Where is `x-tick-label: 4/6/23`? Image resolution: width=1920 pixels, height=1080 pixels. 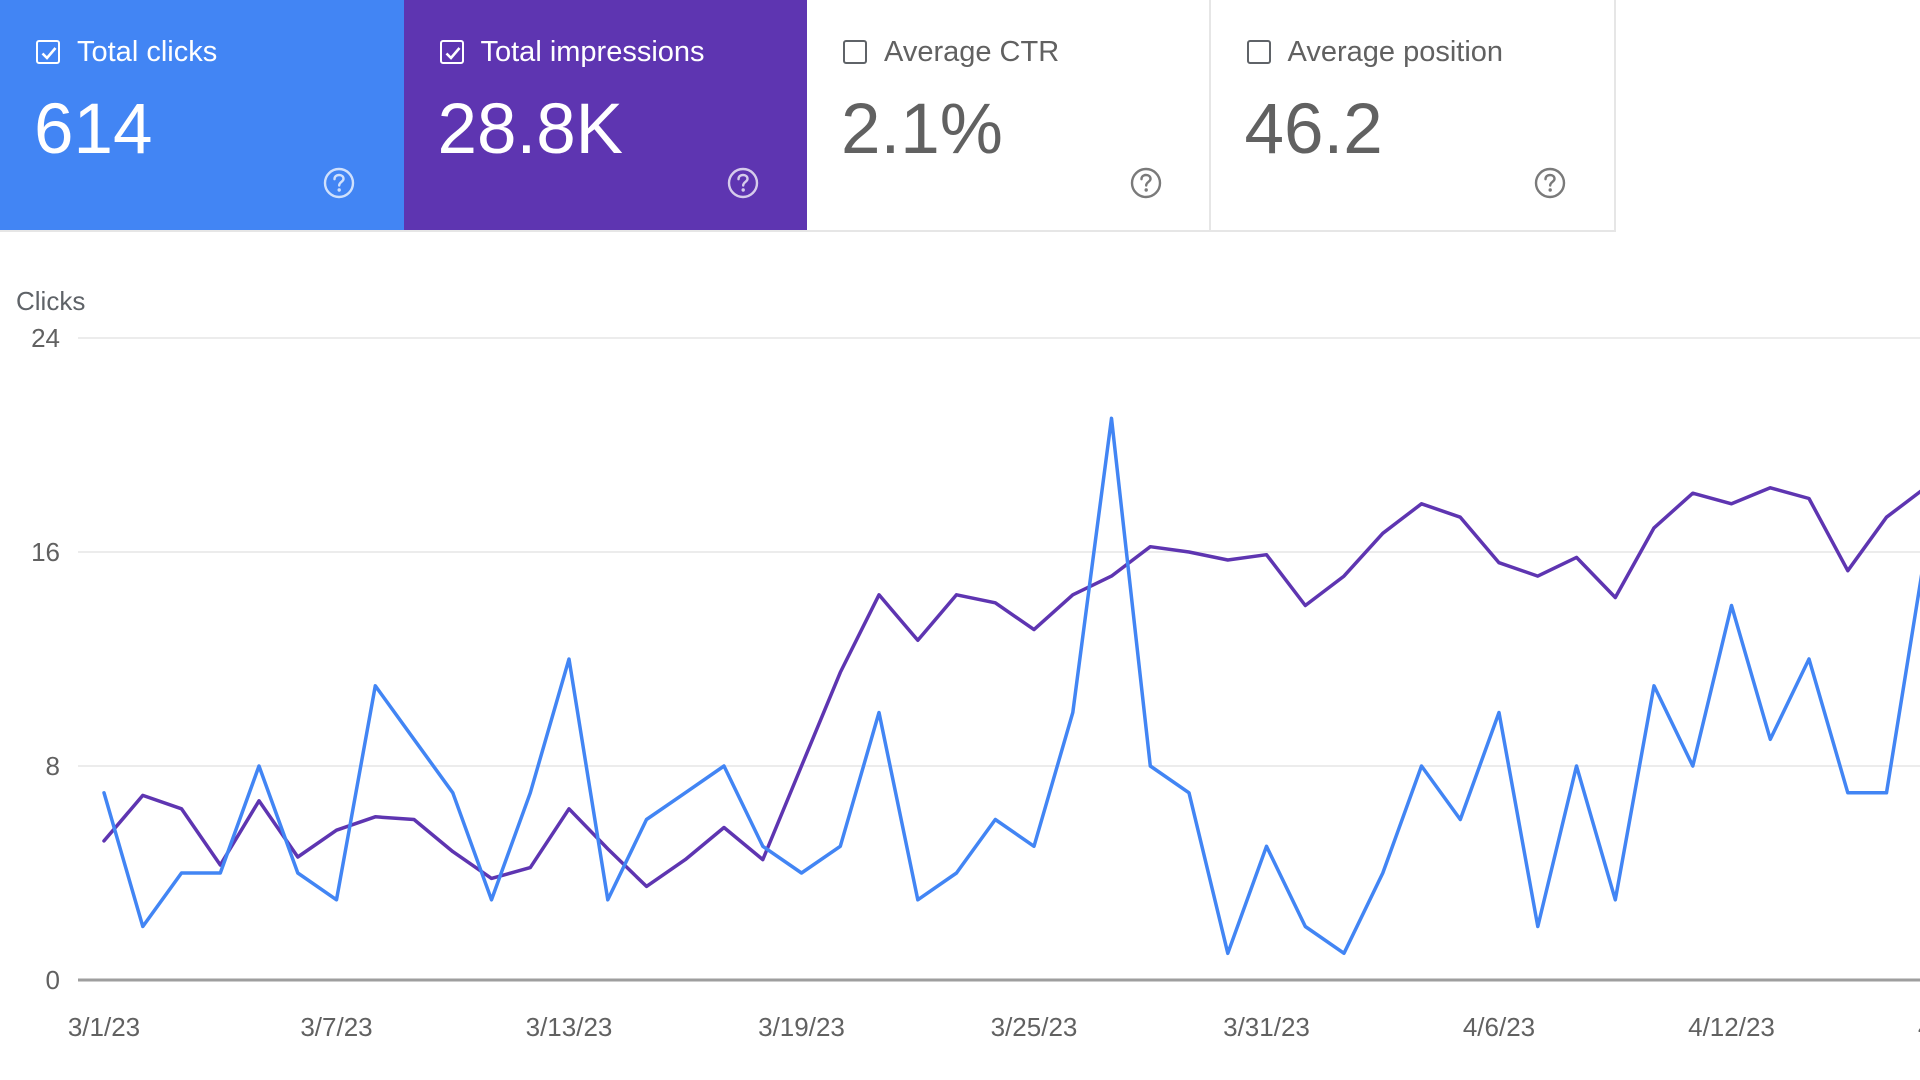 x-tick-label: 4/6/23 is located at coordinates (1499, 1027).